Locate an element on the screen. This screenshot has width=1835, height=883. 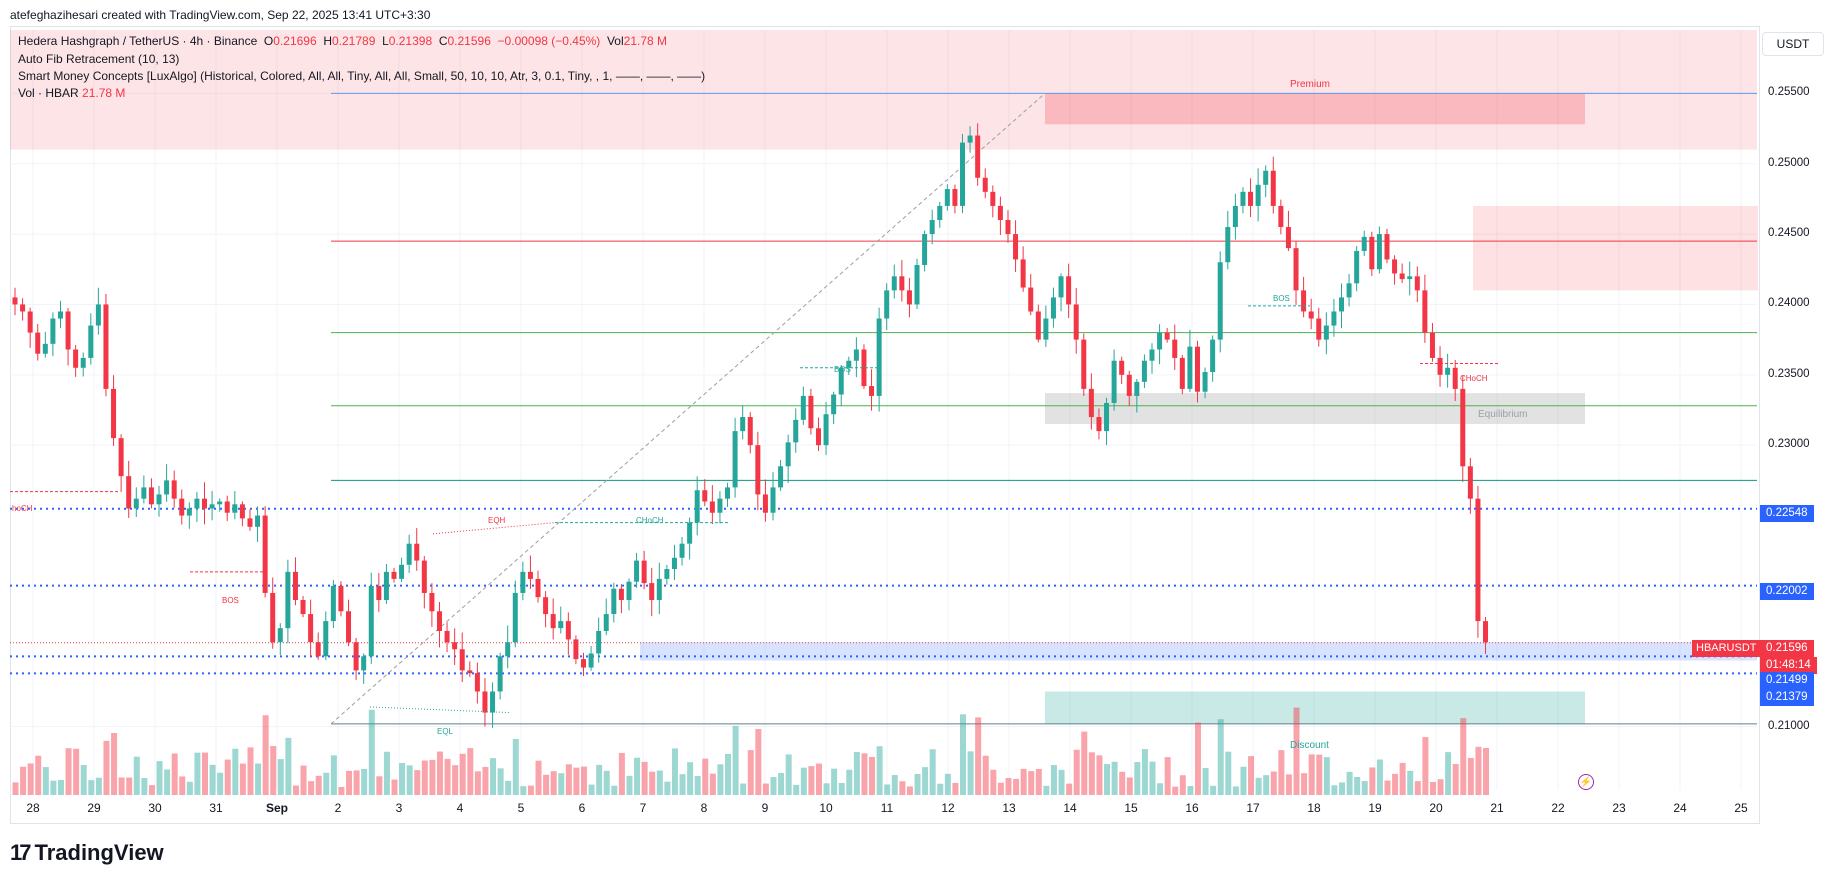
discount-zone is located at coordinates (1315, 707).